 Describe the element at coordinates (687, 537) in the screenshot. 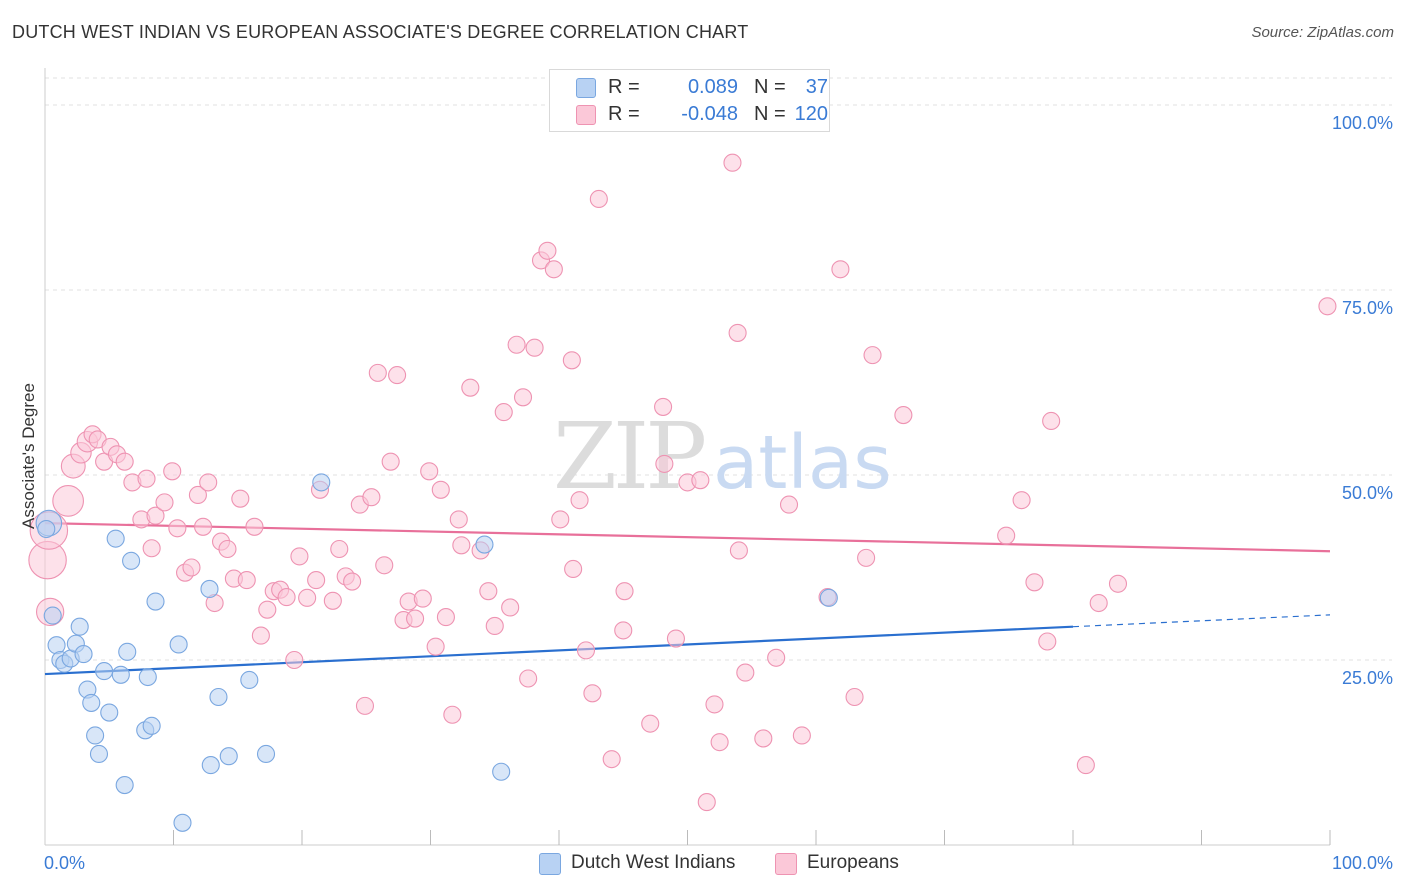

I see `trend-line-europeans` at that location.